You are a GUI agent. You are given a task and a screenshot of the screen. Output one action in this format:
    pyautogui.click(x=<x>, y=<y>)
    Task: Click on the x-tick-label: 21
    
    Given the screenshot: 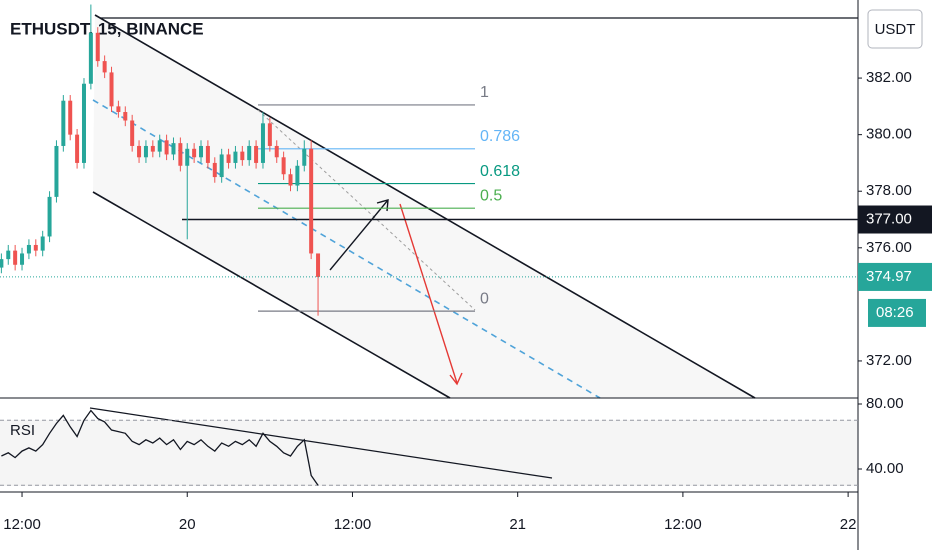 What is the action you would take?
    pyautogui.click(x=517, y=524)
    